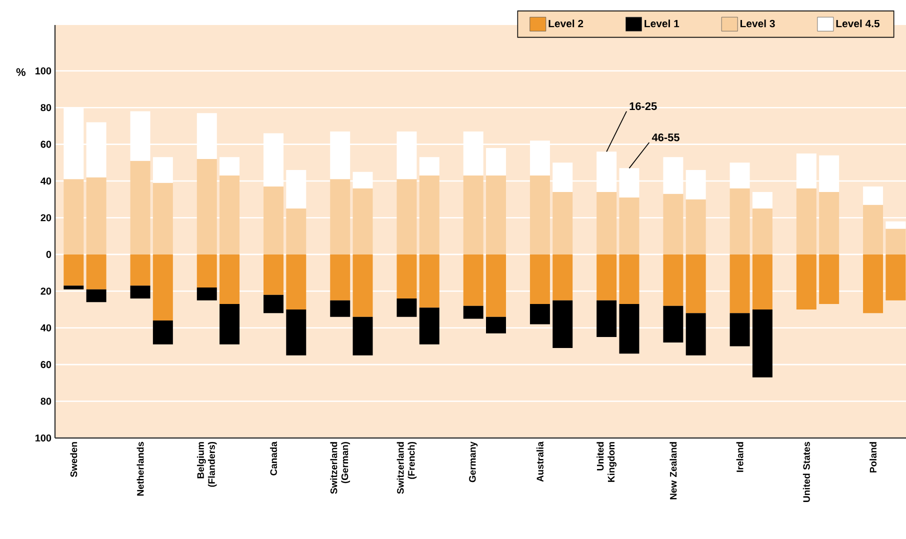  I want to click on x-tick-label: Poland, so click(873, 457).